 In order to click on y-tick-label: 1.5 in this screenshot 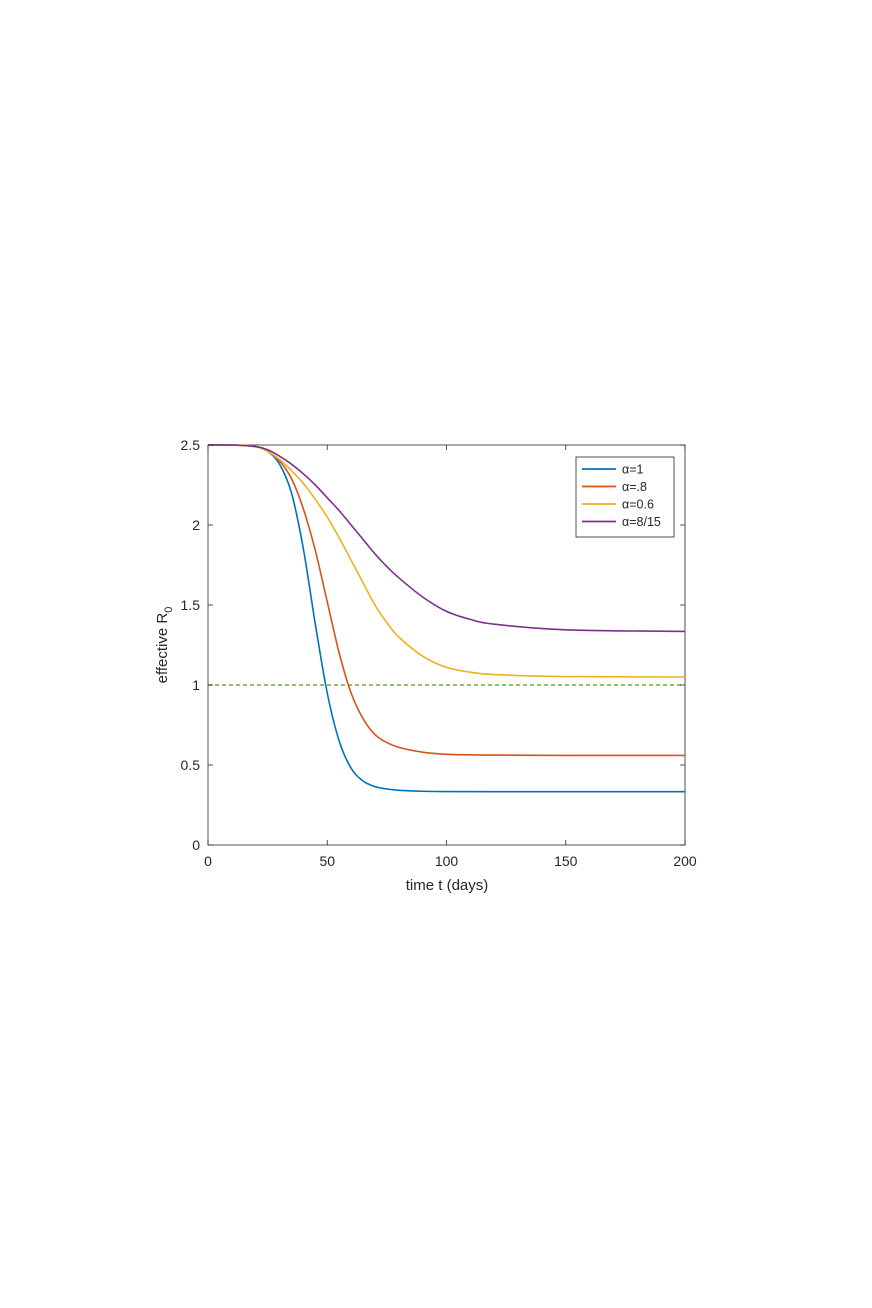, I will do `click(191, 605)`.